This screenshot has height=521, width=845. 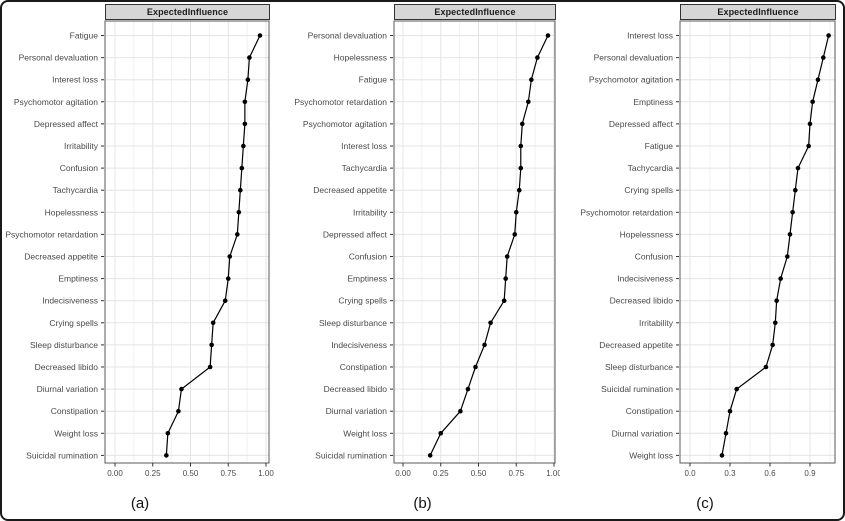 I want to click on facet-b-caption: (b), so click(x=422, y=503).